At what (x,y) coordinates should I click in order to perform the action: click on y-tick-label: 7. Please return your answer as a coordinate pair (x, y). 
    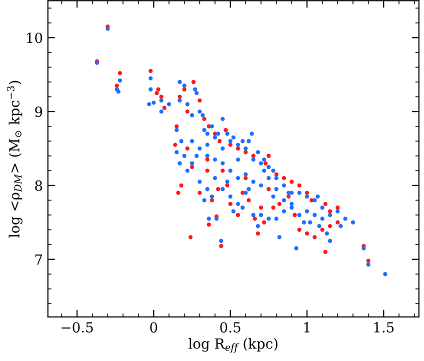
    Looking at the image, I should click on (38, 259).